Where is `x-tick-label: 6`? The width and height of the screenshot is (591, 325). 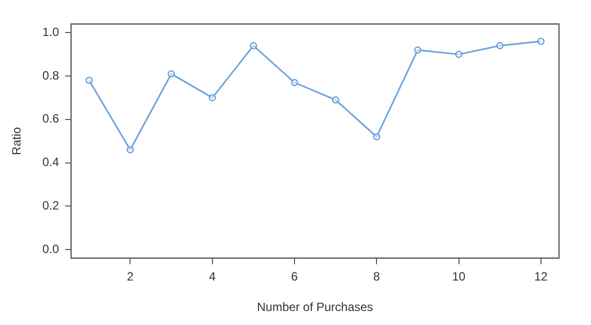
x-tick-label: 6 is located at coordinates (294, 277).